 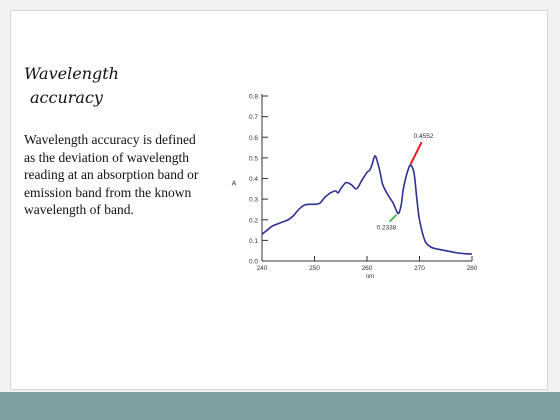 What do you see at coordinates (253, 158) in the screenshot?
I see `y-tick-label: 0.5` at bounding box center [253, 158].